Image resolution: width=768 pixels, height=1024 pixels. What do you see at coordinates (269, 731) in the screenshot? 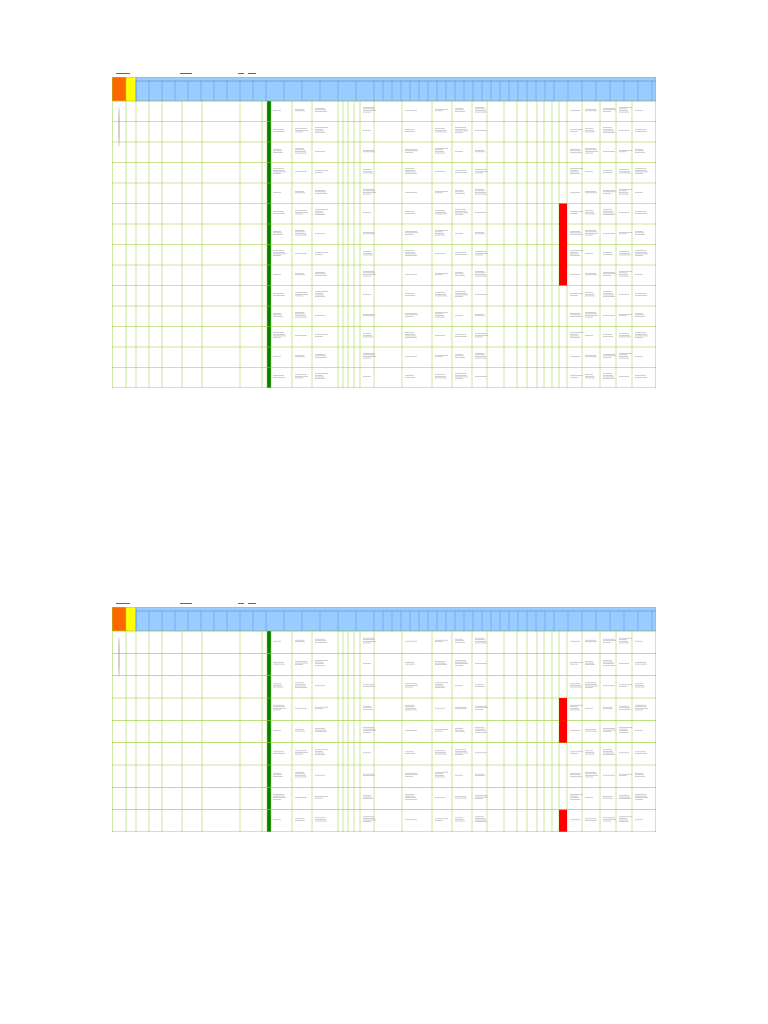
I see `green-indicator-column` at bounding box center [269, 731].